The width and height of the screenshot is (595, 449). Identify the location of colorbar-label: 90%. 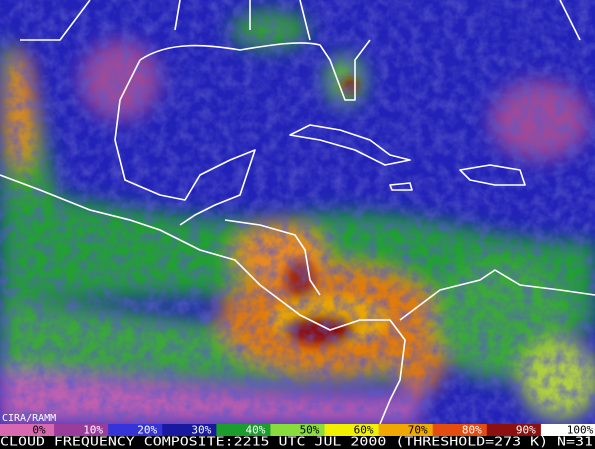
(526, 430).